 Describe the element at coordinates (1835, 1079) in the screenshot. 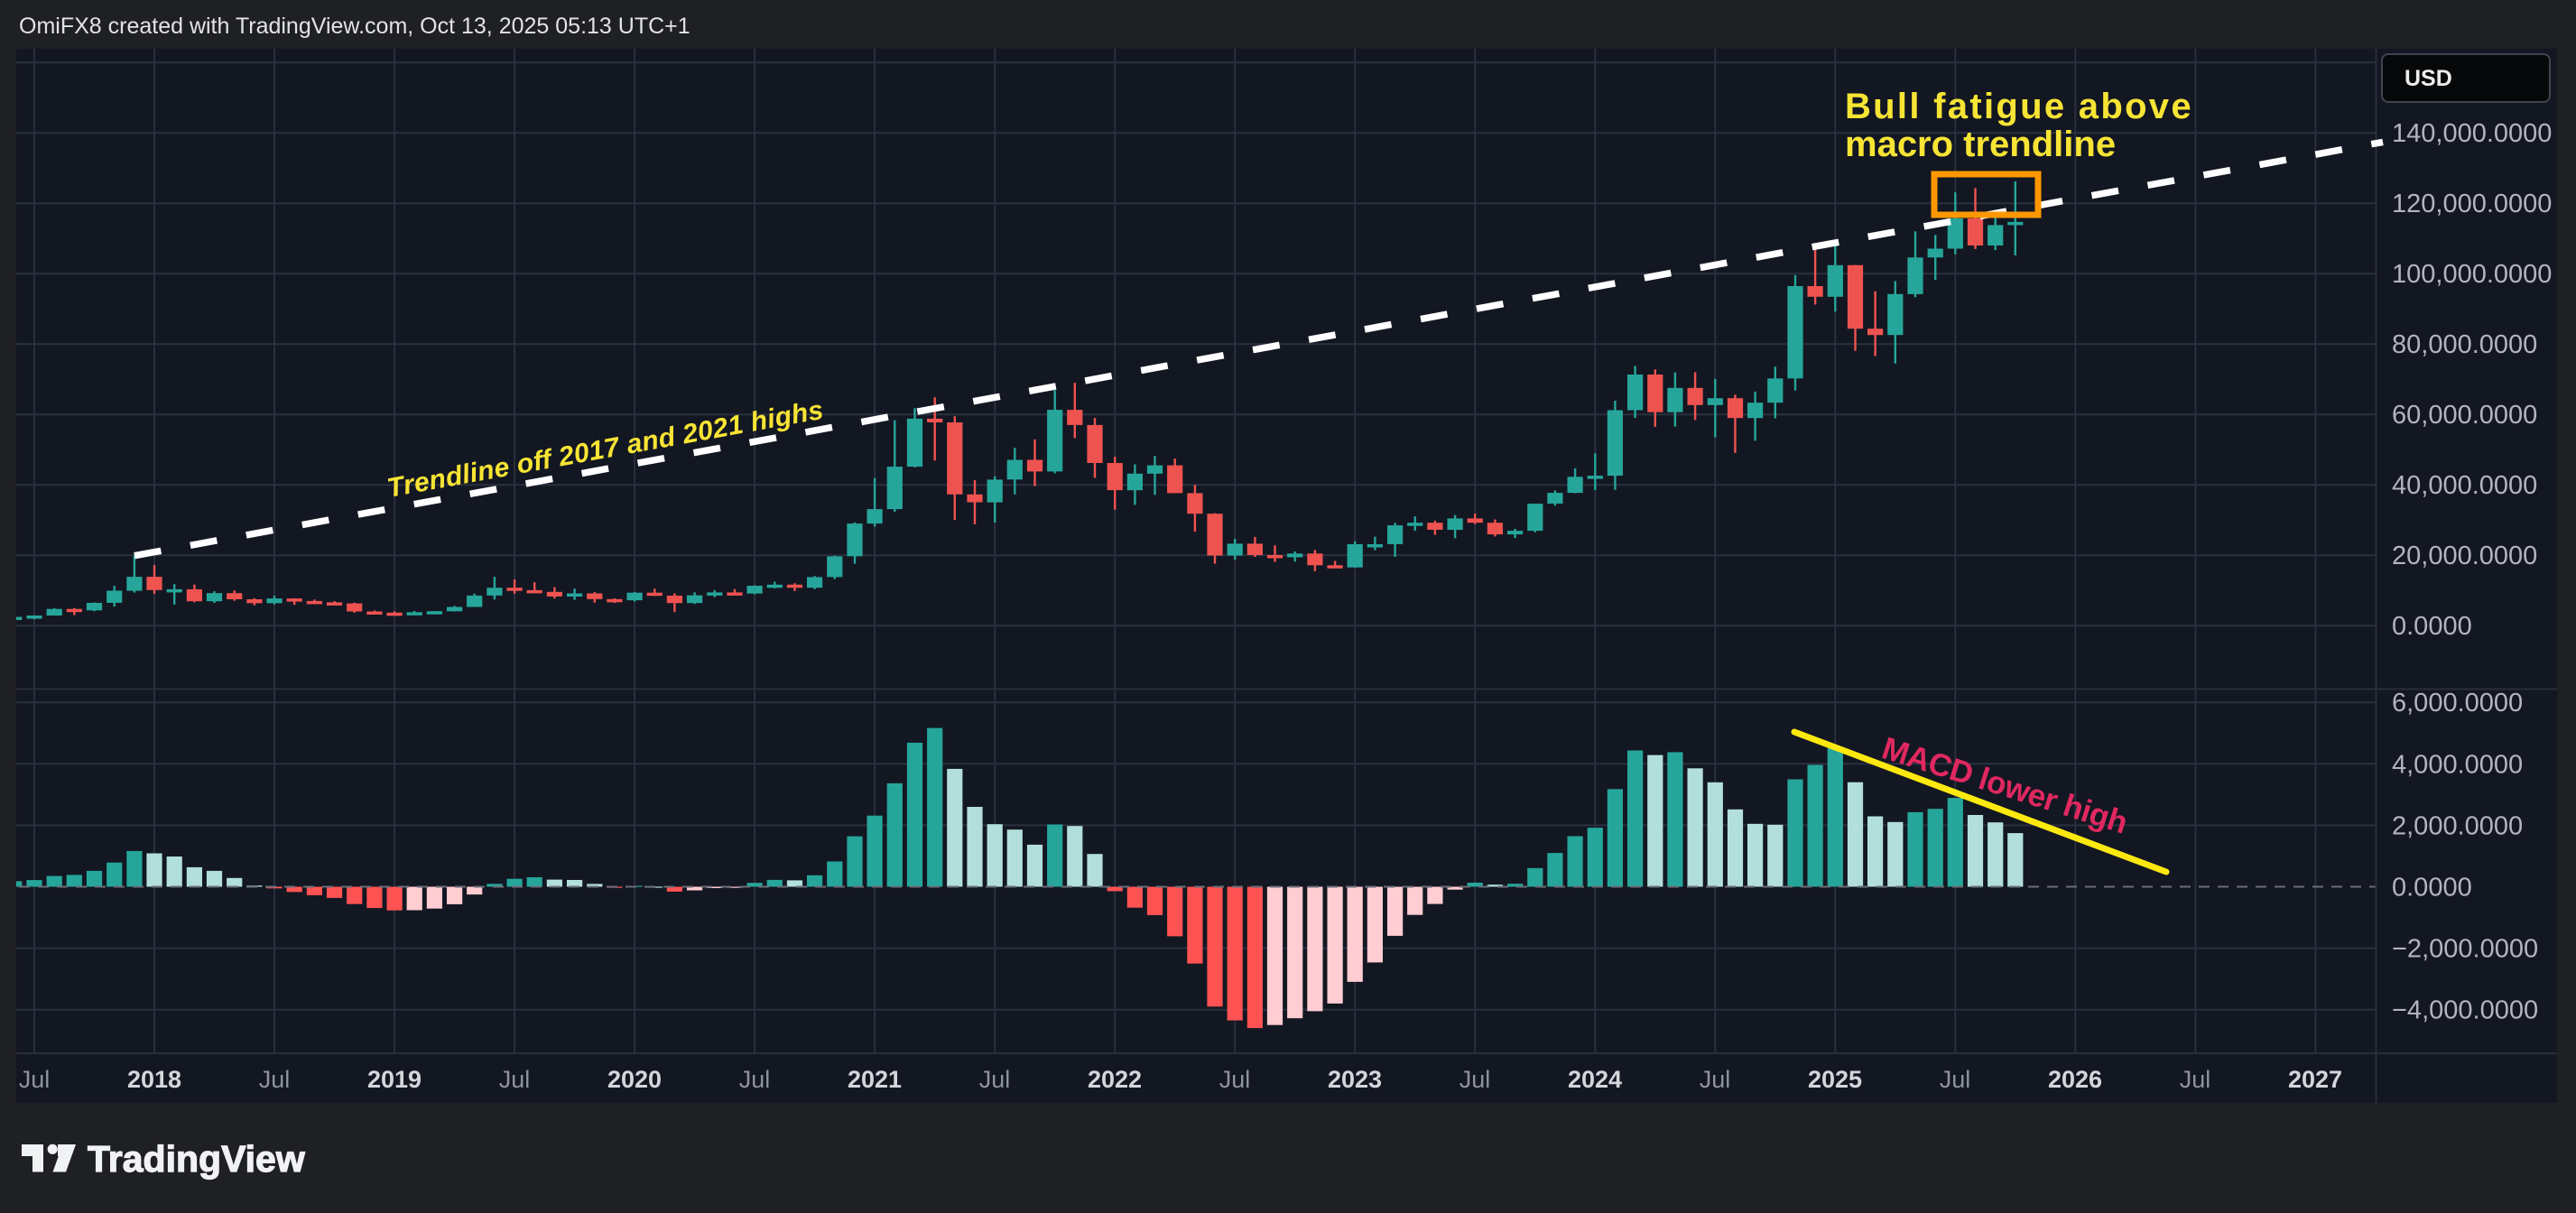

I see `svg-text: 2025` at that location.